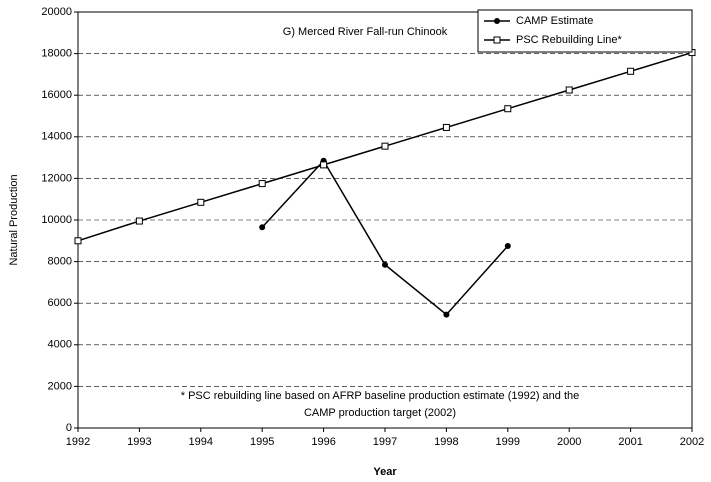  Describe the element at coordinates (365, 32) in the screenshot. I see `chart-title: G) Merced River Fall-run Chinook` at that location.